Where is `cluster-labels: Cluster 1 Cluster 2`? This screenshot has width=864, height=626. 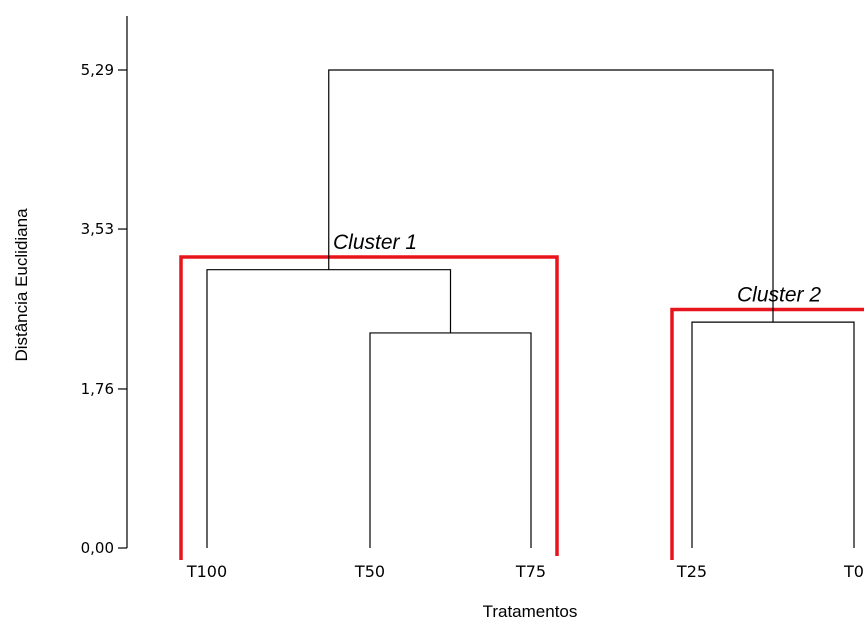
cluster-labels: Cluster 1 Cluster 2 is located at coordinates (577, 268).